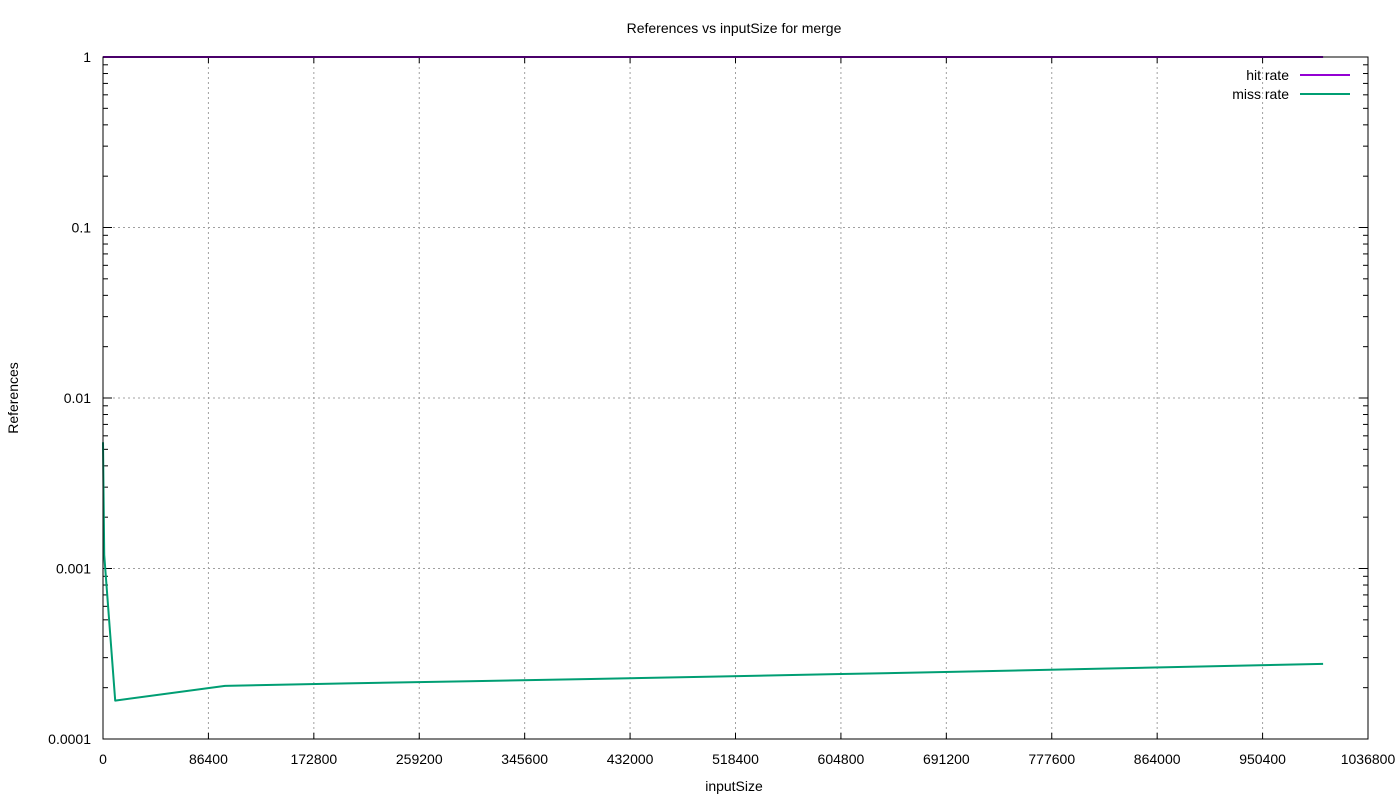 The height and width of the screenshot is (800, 1400). What do you see at coordinates (524, 759) in the screenshot?
I see `x-tick-label: 345600` at bounding box center [524, 759].